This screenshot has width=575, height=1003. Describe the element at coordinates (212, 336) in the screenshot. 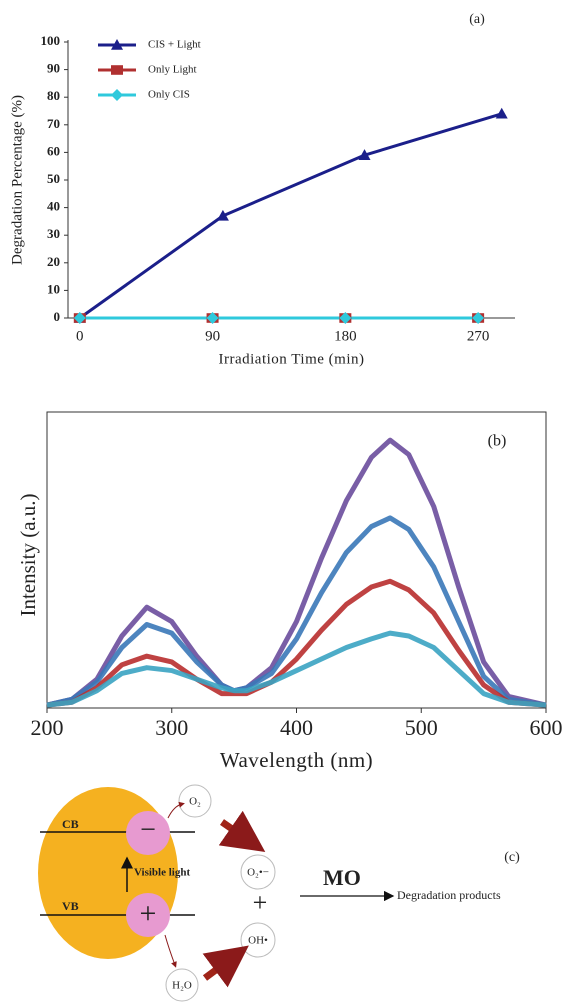

I see `x-tick-label: 90` at that location.